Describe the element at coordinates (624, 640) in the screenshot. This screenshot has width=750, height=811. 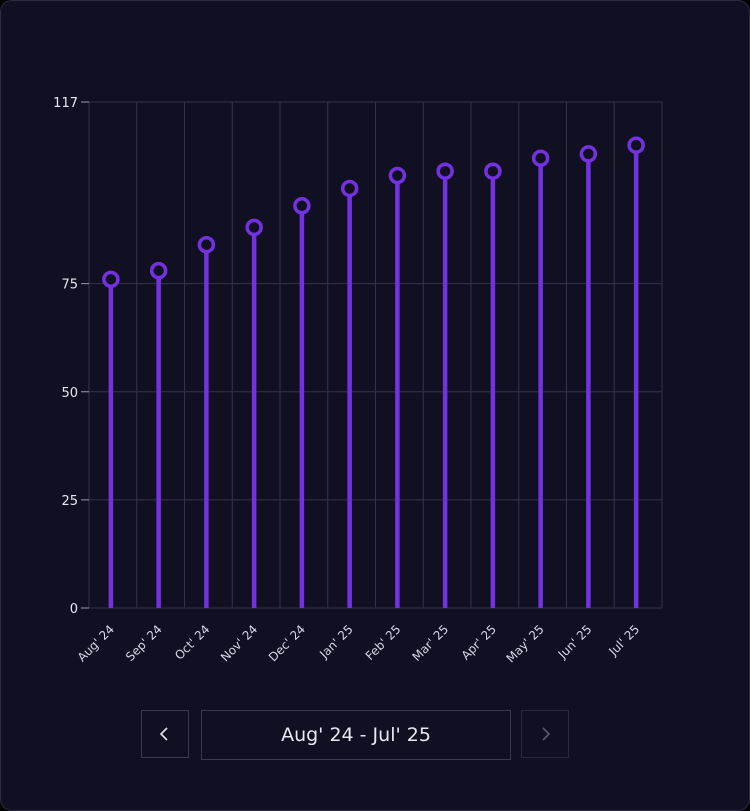
I see `x-tick-label: Jul' 25` at that location.